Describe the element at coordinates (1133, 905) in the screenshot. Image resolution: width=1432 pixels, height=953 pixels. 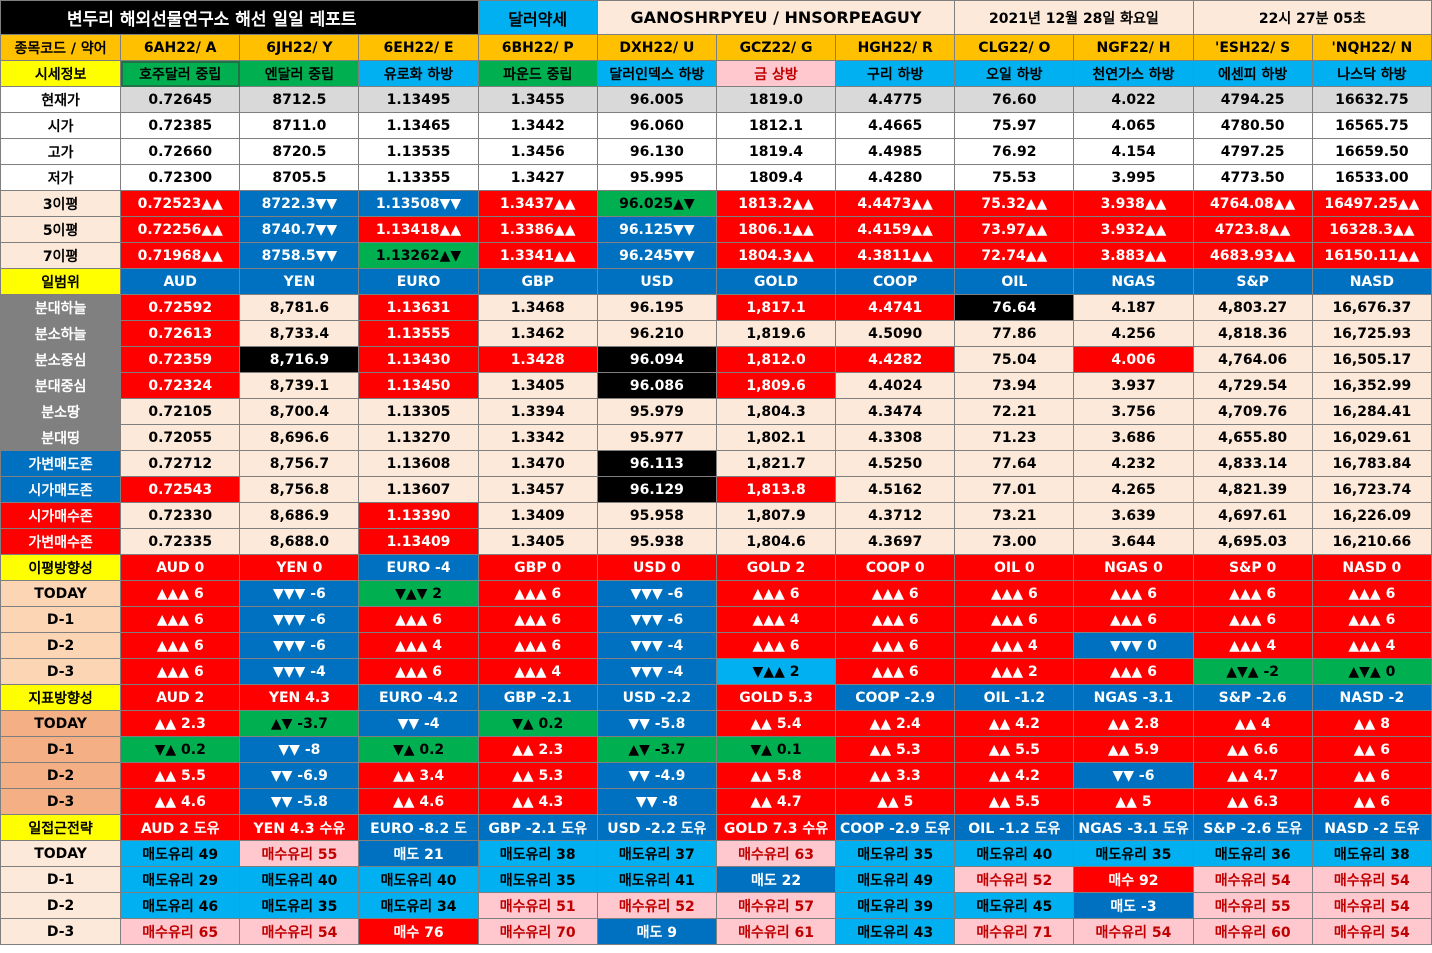
I see `data-cell: 매도 -3` at that location.